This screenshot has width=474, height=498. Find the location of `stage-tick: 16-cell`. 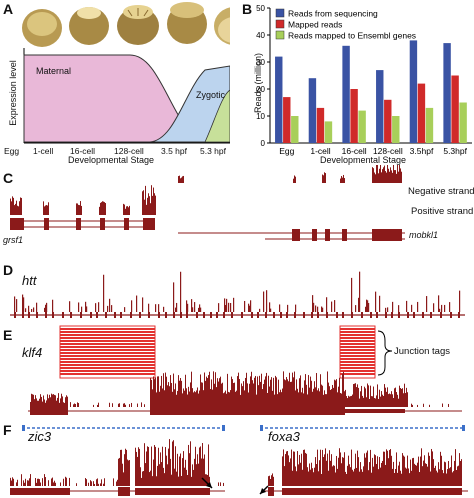

stage-tick: 16-cell is located at coordinates (83, 151).